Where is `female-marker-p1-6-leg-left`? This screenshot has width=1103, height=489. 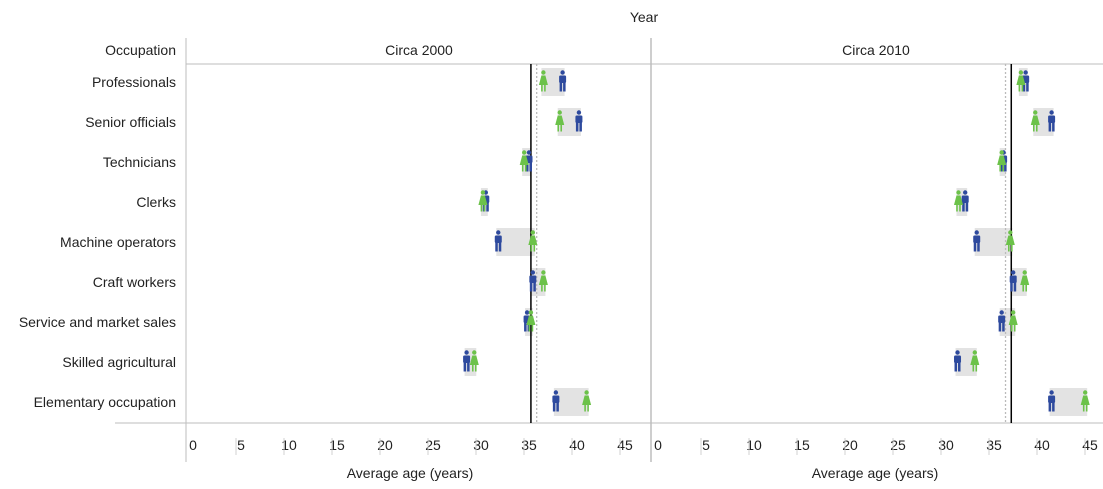
female-marker-p1-6-leg-left is located at coordinates (529, 328).